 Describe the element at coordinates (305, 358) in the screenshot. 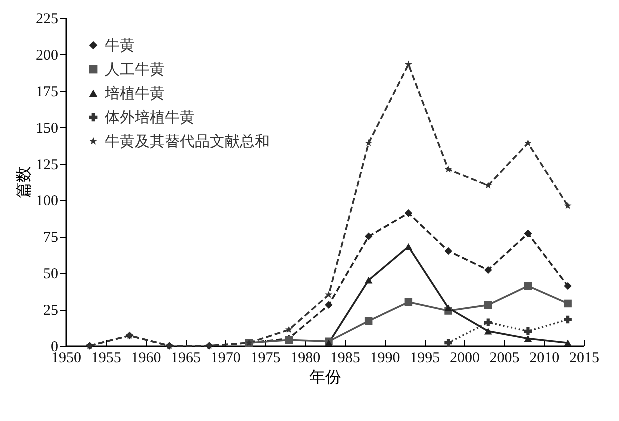

I see `x-tick-label: 1980` at that location.